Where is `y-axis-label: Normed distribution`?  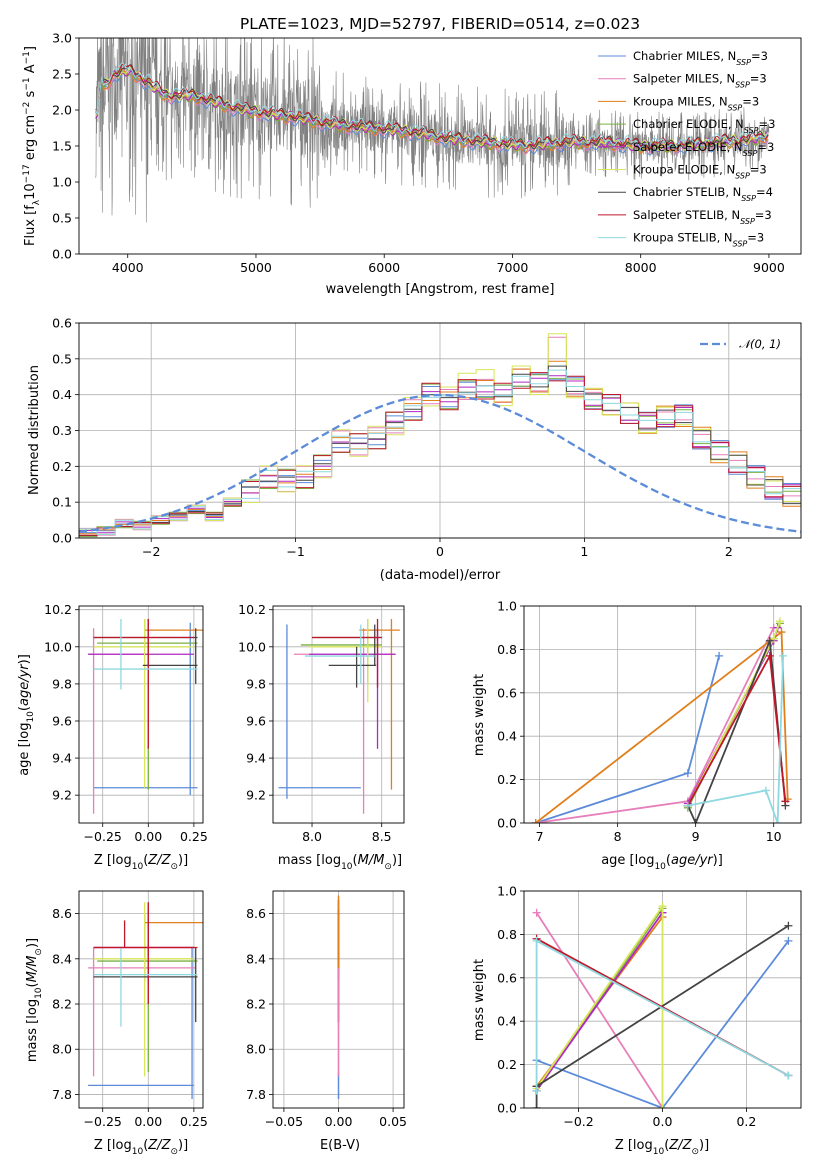 y-axis-label: Normed distribution is located at coordinates (34, 430).